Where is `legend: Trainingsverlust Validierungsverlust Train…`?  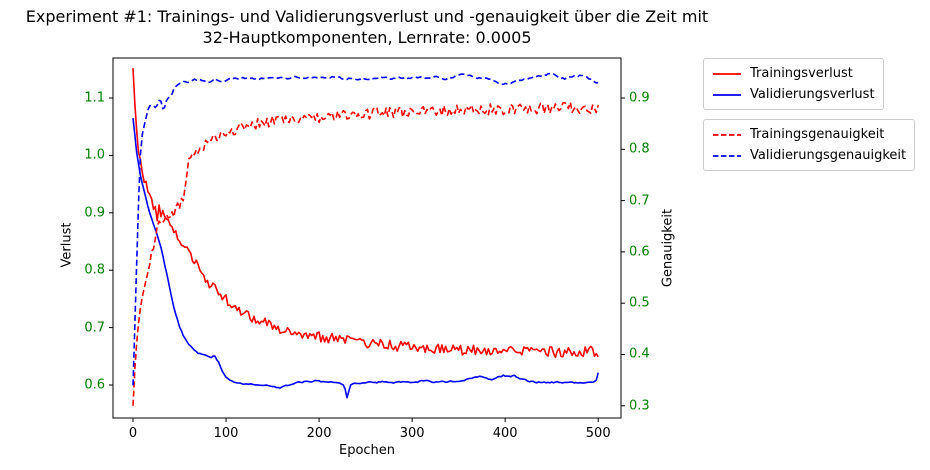 legend: Trainingsverlust Validierungsverlust Train… is located at coordinates (813, 119).